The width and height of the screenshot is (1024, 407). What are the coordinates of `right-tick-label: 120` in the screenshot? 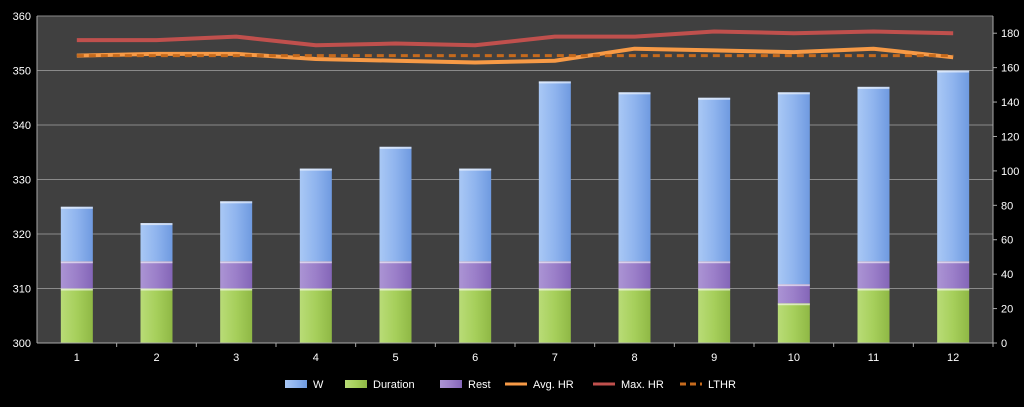 It's located at (1010, 137).